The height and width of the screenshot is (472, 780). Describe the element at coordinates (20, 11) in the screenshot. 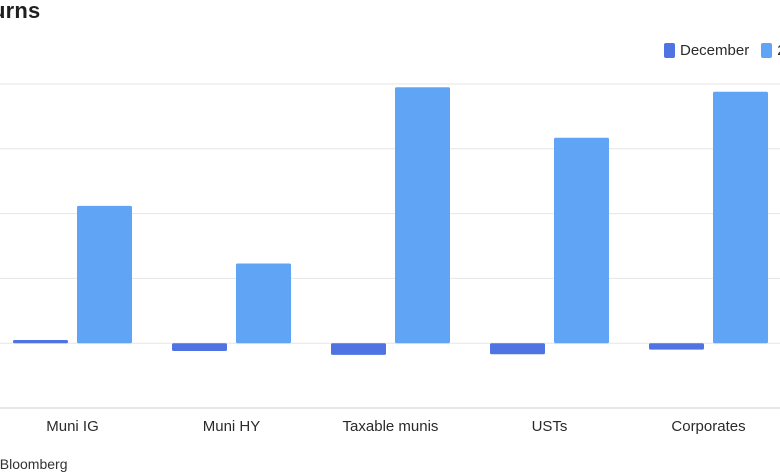

I see `chart-title: urns` at that location.